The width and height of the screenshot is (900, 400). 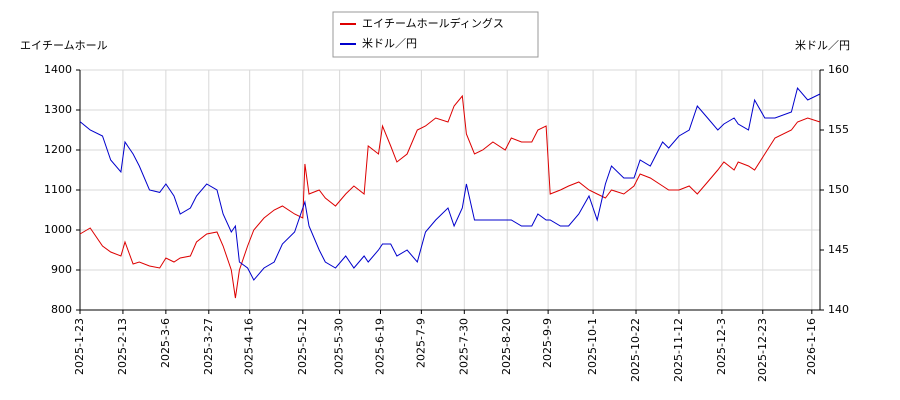 What do you see at coordinates (61, 269) in the screenshot?
I see `y-tick-label: 900` at bounding box center [61, 269].